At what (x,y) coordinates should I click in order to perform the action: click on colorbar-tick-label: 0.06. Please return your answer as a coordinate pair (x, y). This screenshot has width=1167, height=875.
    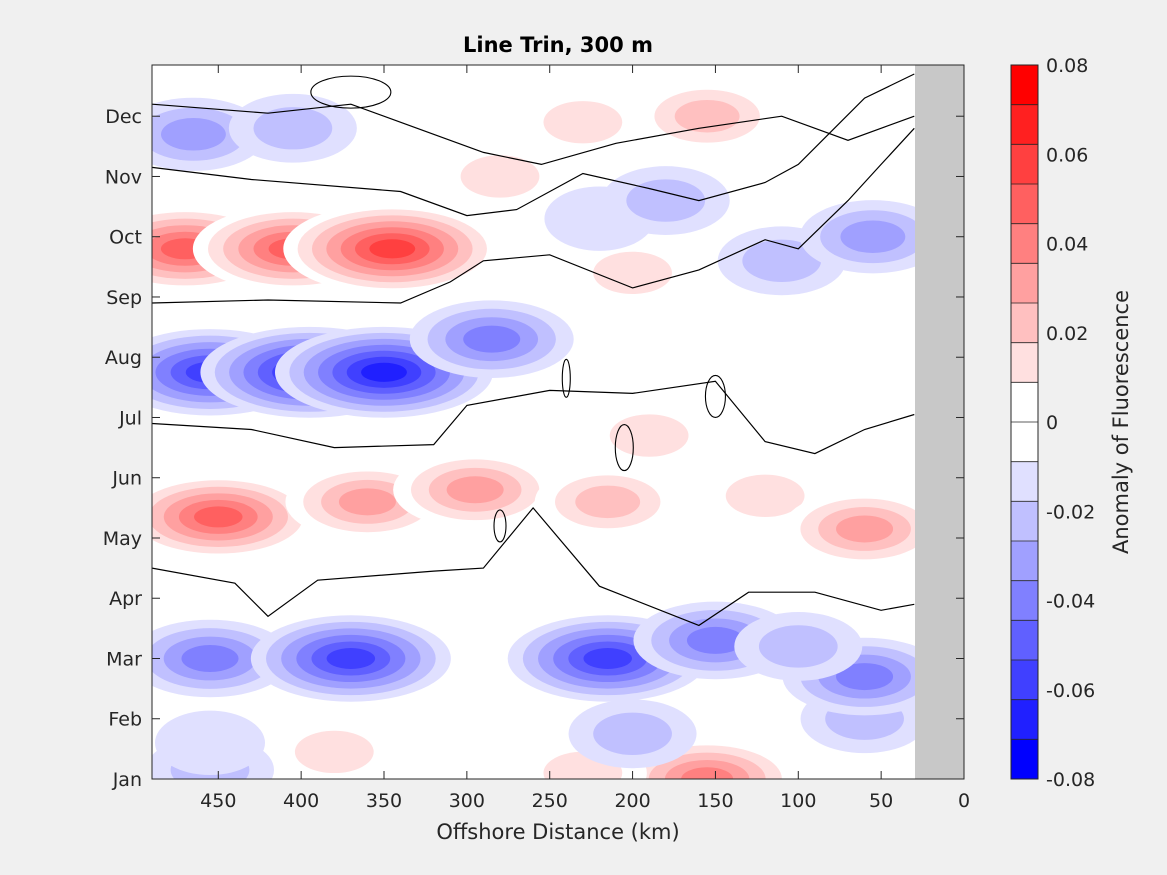
    Looking at the image, I should click on (1067, 155).